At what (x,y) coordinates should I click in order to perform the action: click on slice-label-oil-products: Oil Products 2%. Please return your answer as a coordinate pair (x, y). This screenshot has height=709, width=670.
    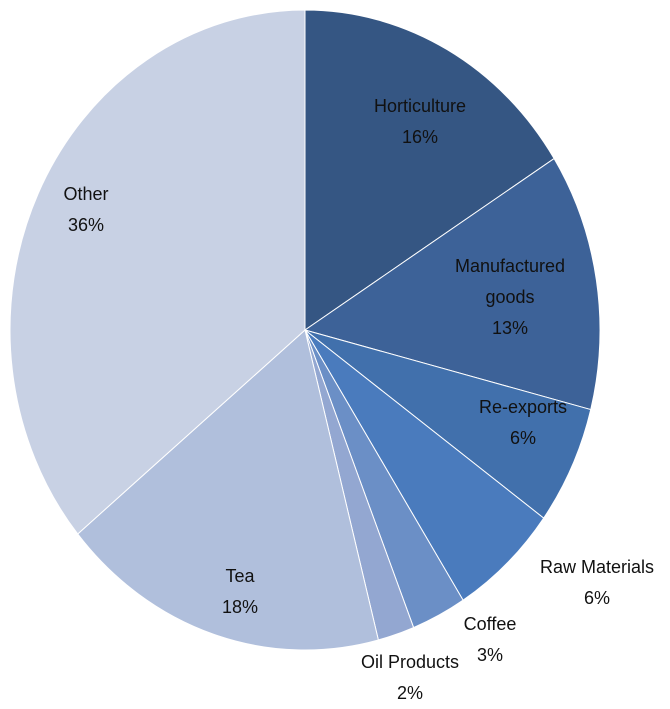
    Looking at the image, I should click on (410, 677).